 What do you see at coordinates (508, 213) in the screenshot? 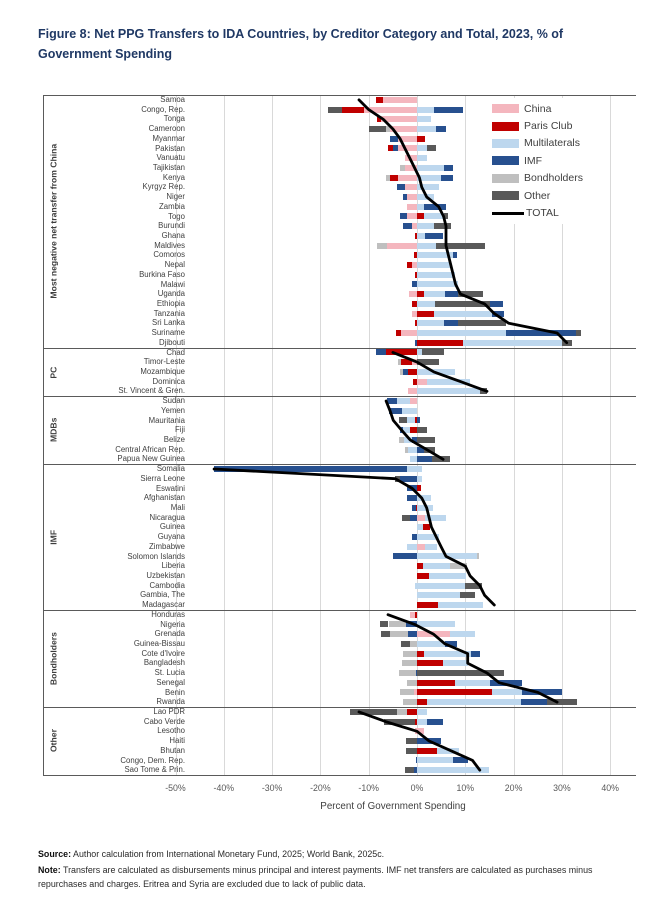
I see `legend-line-swatch` at bounding box center [508, 213].